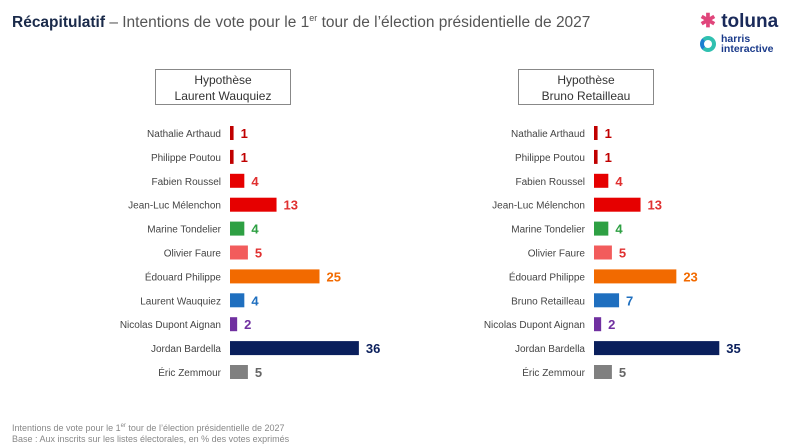 The image size is (800, 445). Describe the element at coordinates (747, 49) in the screenshot. I see `logo-sub2: interactive` at that location.